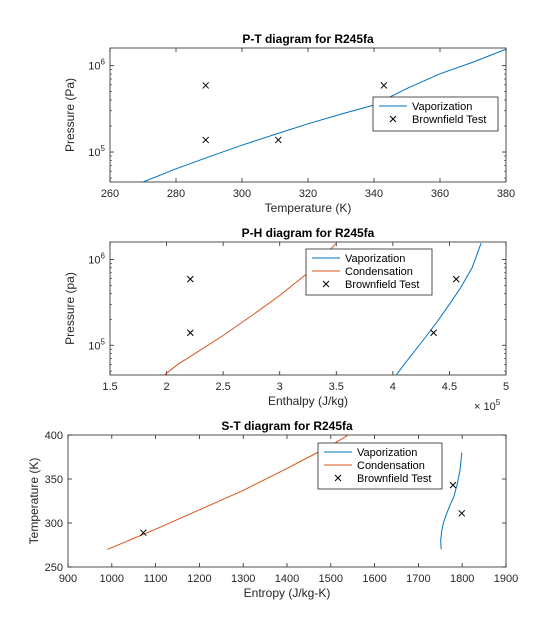  I want to click on x-tick-label: 320, so click(308, 194).